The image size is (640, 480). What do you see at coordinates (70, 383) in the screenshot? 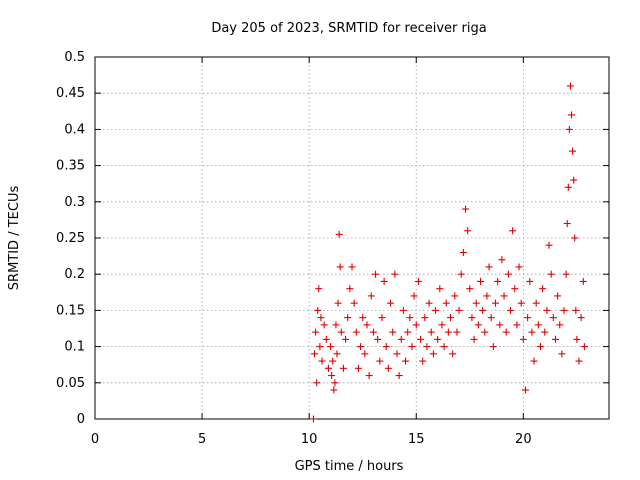
I see `y-tick-label: 0.05` at bounding box center [70, 383].